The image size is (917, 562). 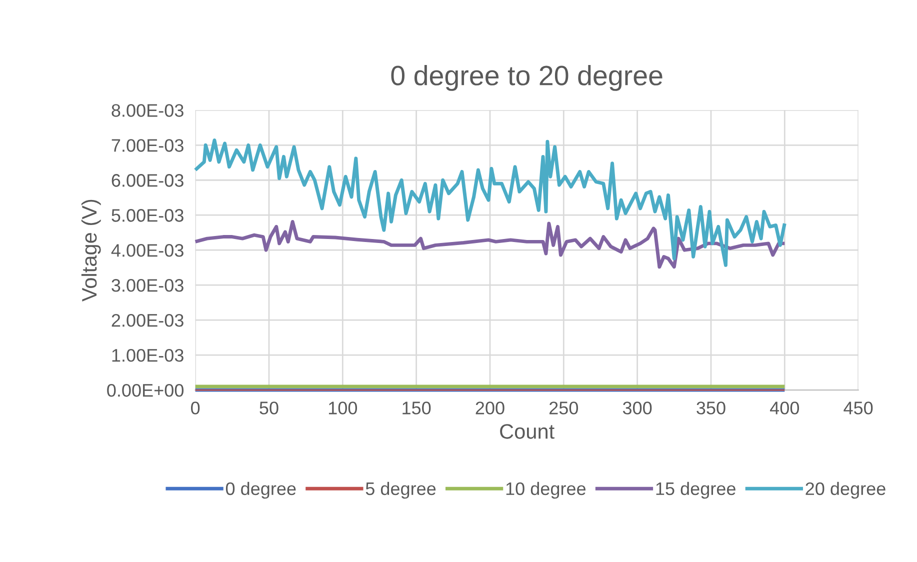 What do you see at coordinates (148, 355) in the screenshot?
I see `y-tick-label: 1.00E-03` at bounding box center [148, 355].